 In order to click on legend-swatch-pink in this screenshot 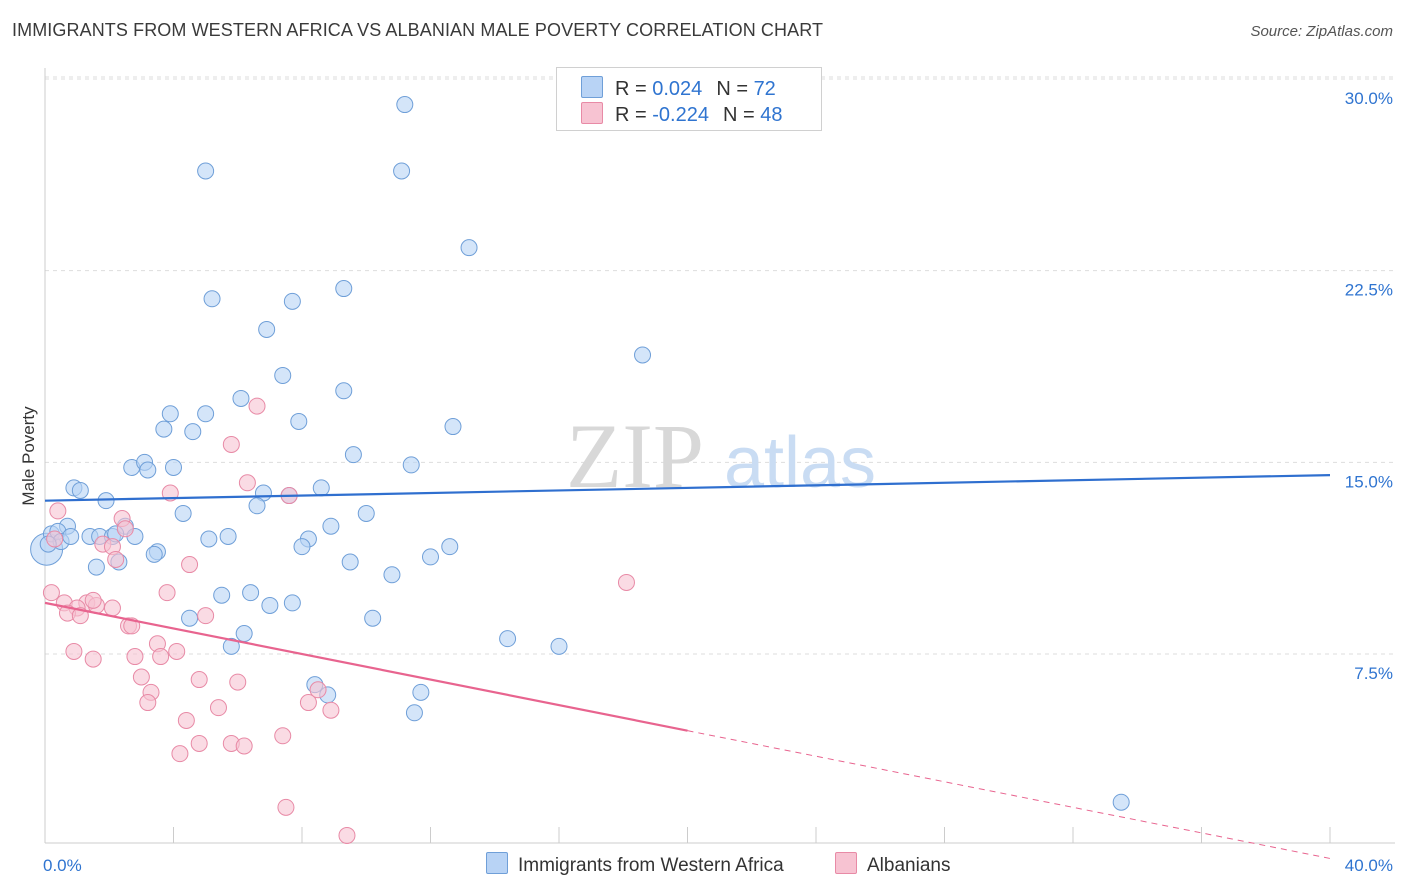, I will do `click(592, 113)`.